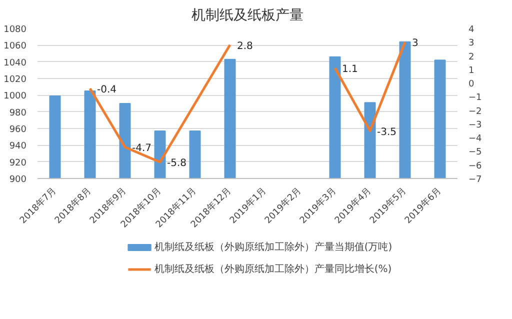 Image resolution: width=512 pixels, height=319 pixels. I want to click on y-tick-label: 960, so click(18, 130).